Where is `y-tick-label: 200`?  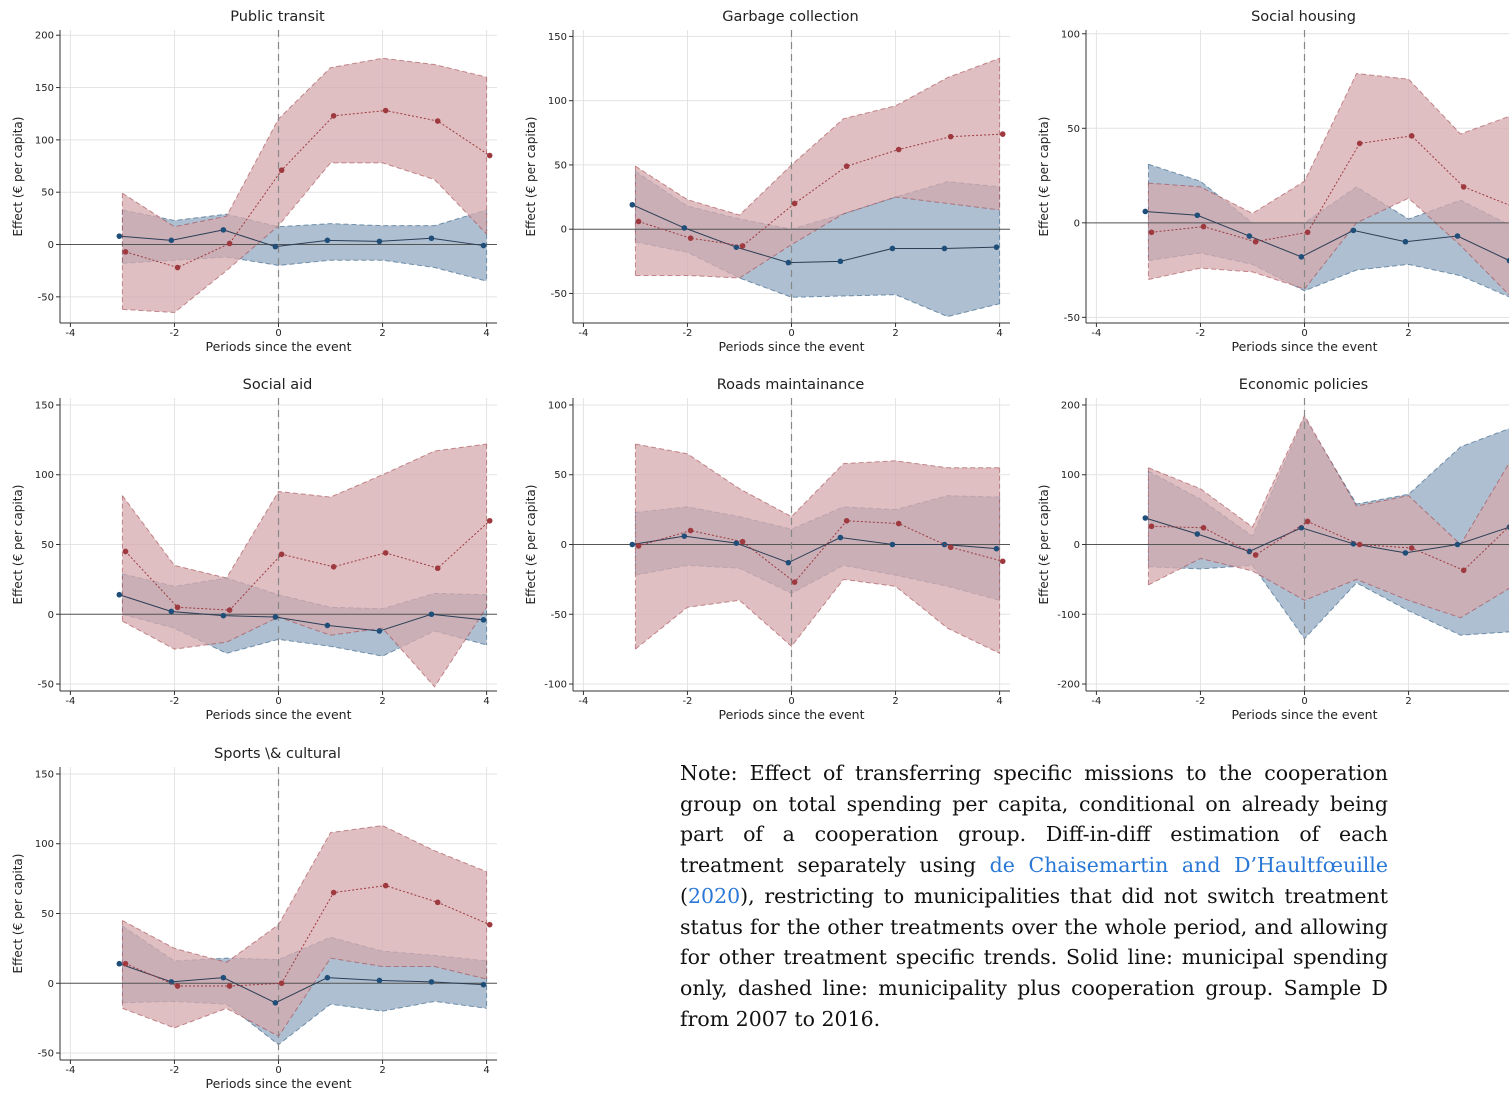
y-tick-label: 200 is located at coordinates (1070, 405).